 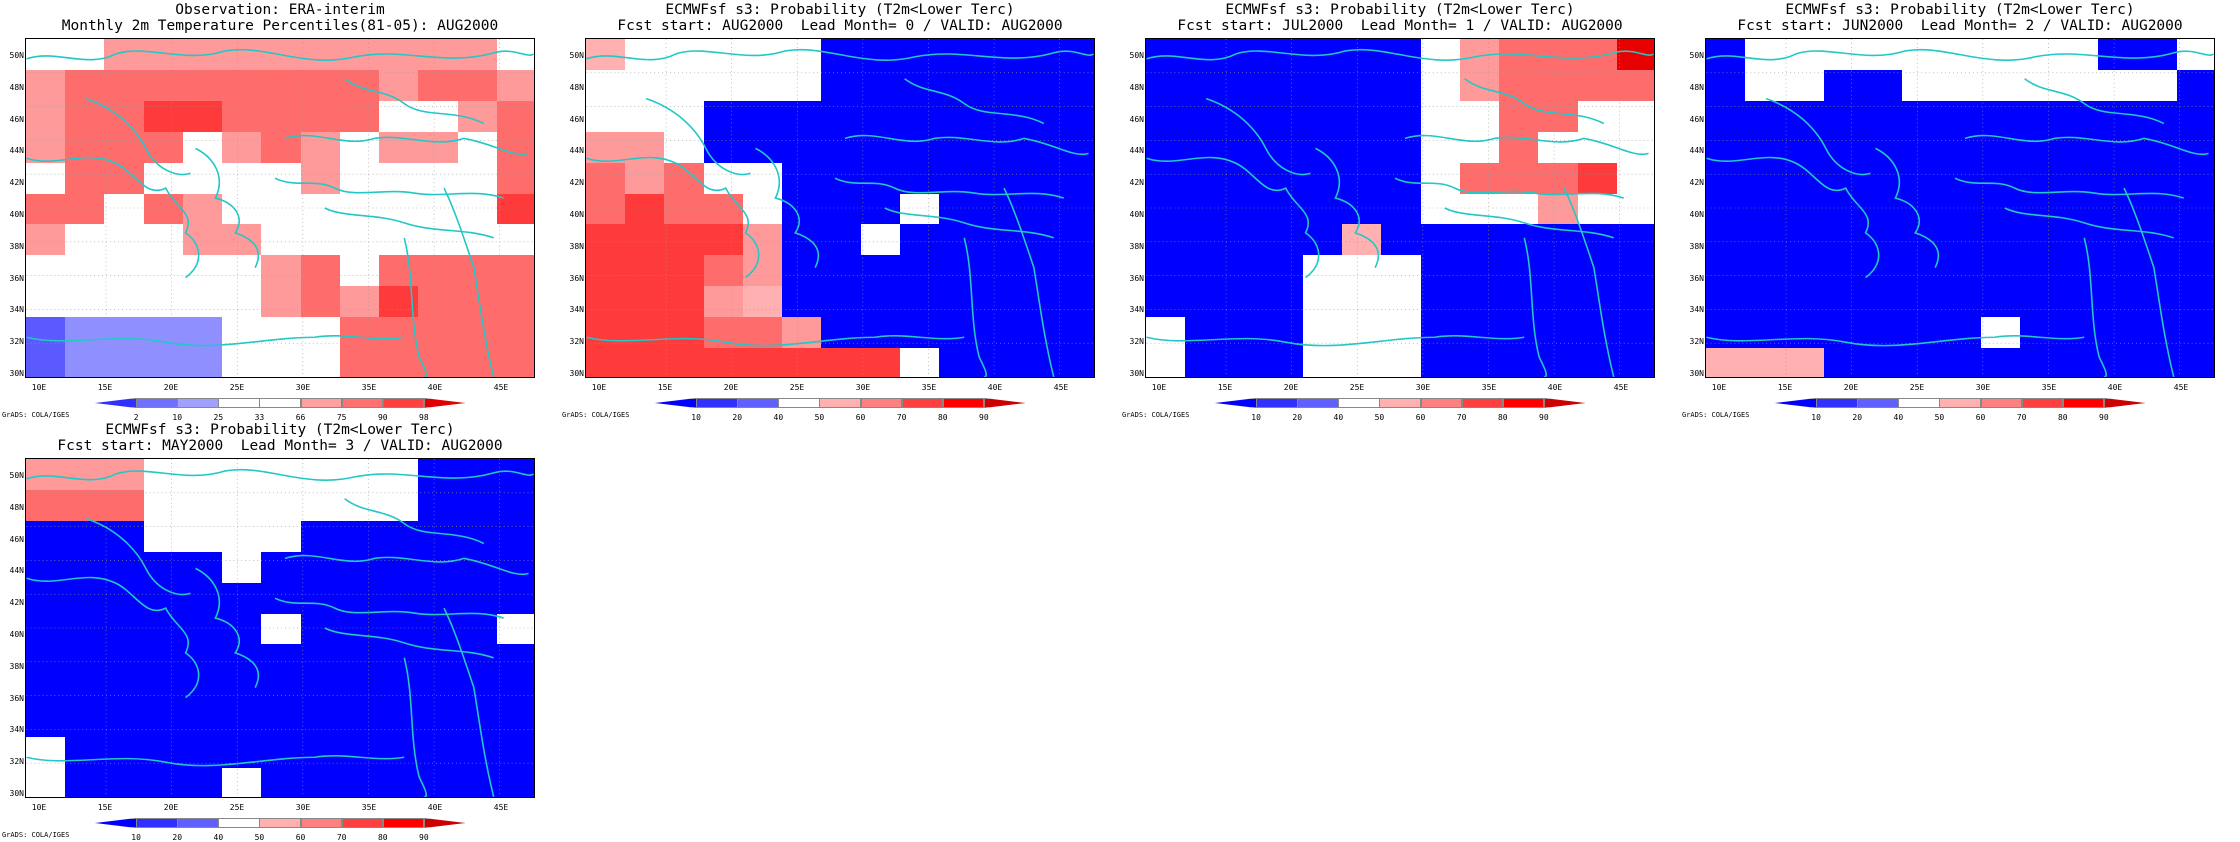 I want to click on colorbar-tick-label: 25, so click(x=218, y=417).